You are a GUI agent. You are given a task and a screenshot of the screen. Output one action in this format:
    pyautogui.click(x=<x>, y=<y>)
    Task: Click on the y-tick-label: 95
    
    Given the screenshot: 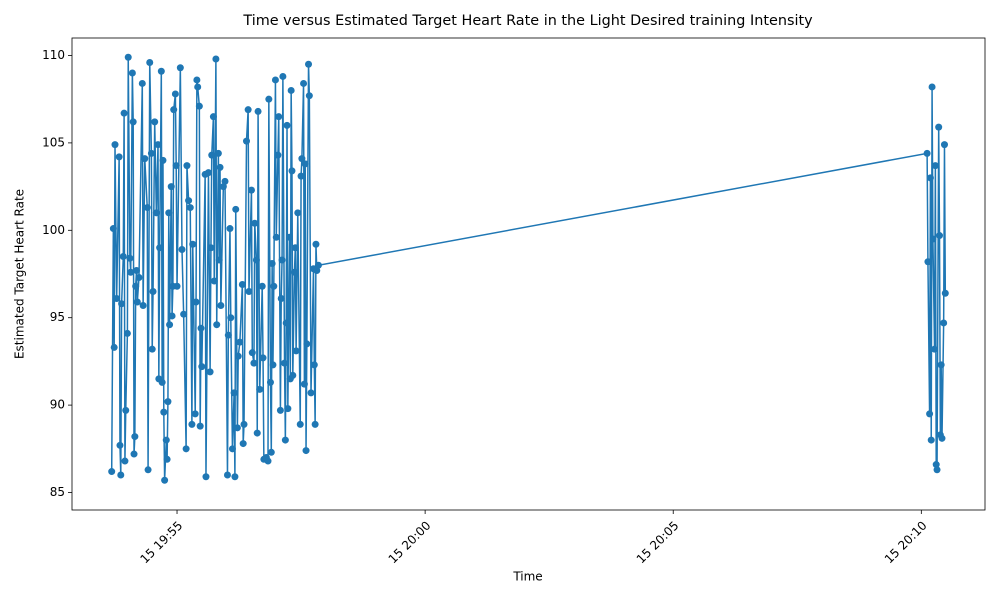 What is the action you would take?
    pyautogui.click(x=57, y=317)
    